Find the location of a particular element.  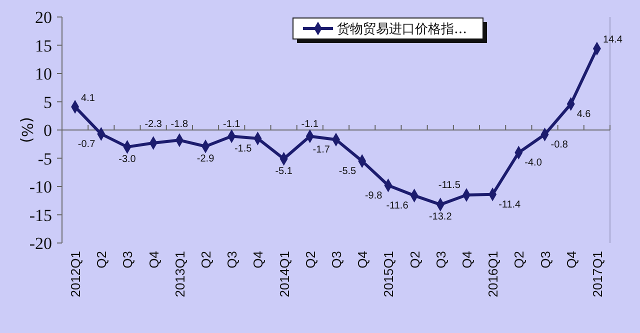

data-label: -0.7 is located at coordinates (87, 144).